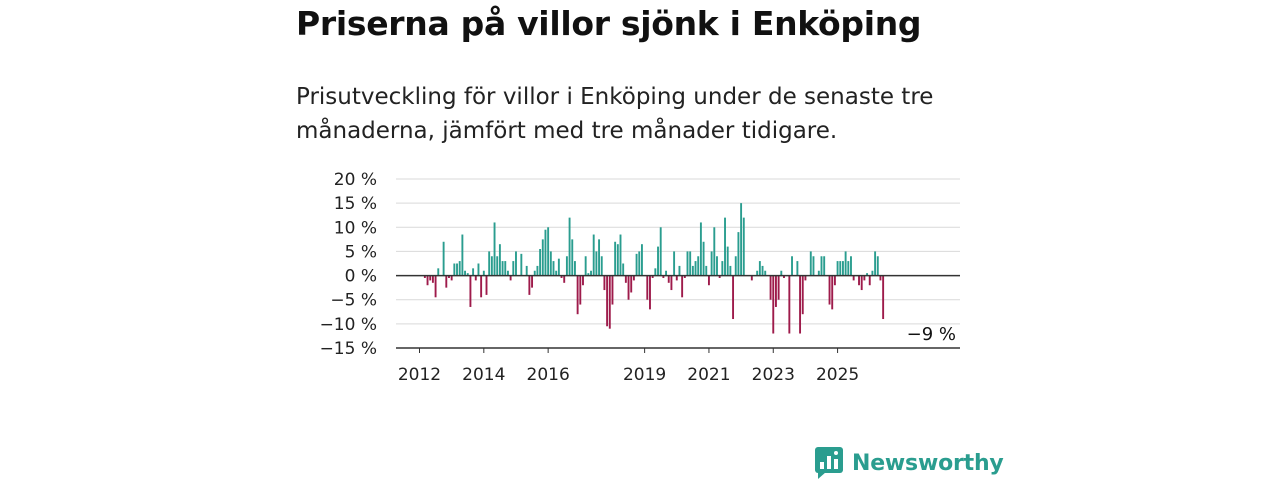  What do you see at coordinates (355, 180) in the screenshot?
I see `y-tick-label: 20 %` at bounding box center [355, 180].